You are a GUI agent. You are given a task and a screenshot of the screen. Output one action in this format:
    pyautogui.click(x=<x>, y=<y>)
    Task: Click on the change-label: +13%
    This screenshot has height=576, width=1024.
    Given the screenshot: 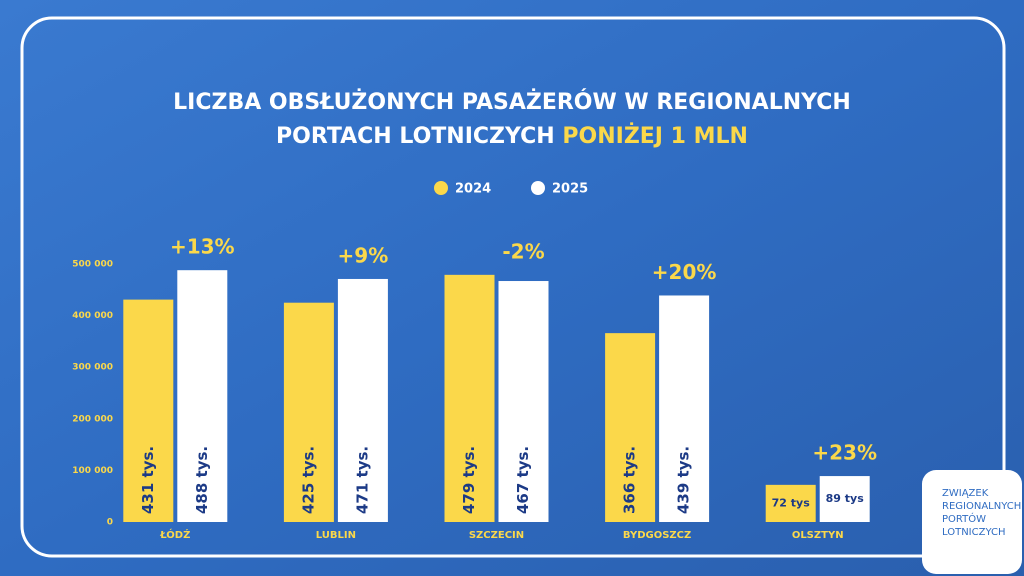 What is the action you would take?
    pyautogui.click(x=202, y=247)
    